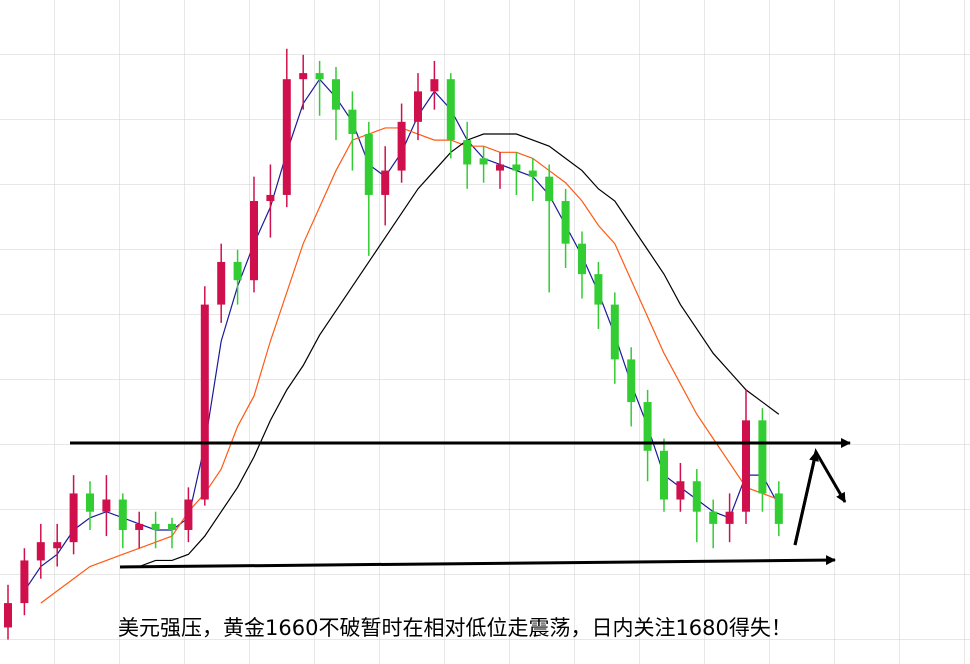  I want to click on caption: 美元强压，黄金1660不破暂时在相对低位走震荡，日内关注1680得失！, so click(455, 628).